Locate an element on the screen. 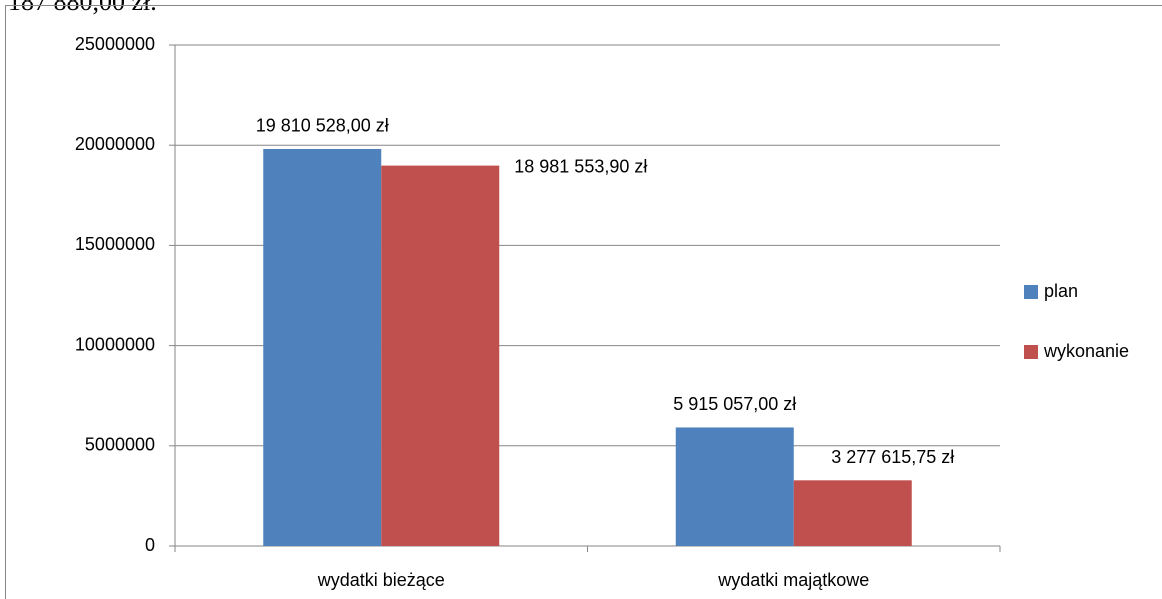 The width and height of the screenshot is (1162, 599). y-tick-label: 15000000 is located at coordinates (115, 244).